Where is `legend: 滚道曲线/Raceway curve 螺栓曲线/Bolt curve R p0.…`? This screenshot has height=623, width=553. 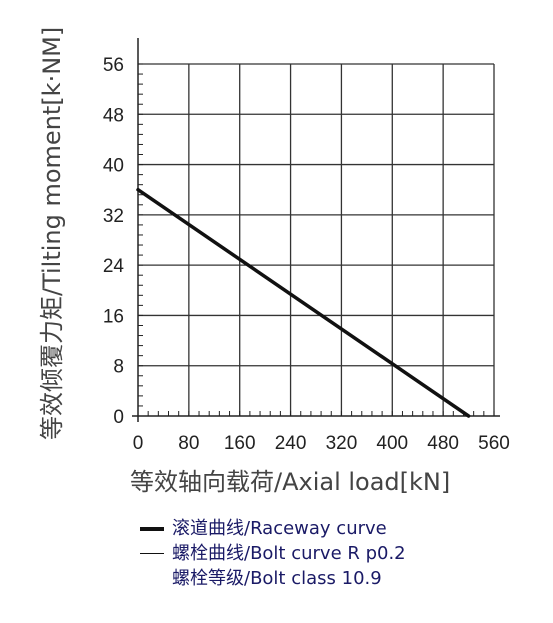 legend: 滚道曲线/Raceway curve 螺栓曲线/Bolt curve R p0.… is located at coordinates (273, 553).